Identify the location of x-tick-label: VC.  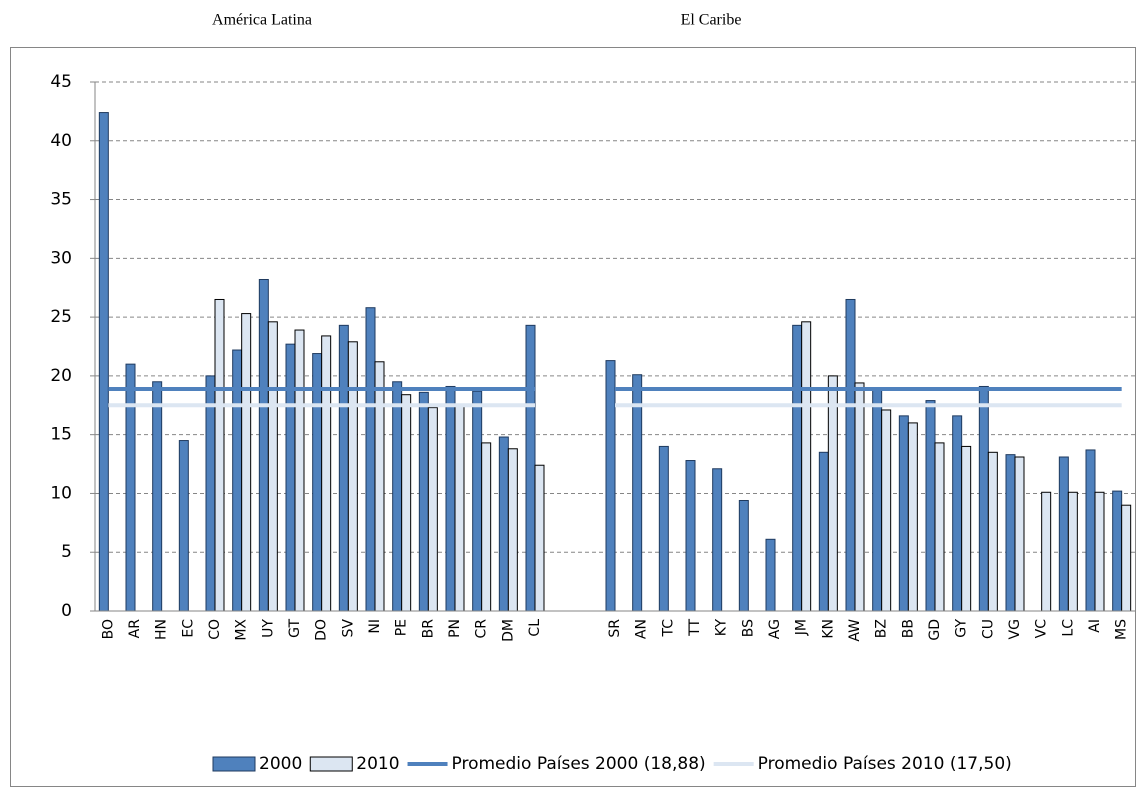
(1042, 629).